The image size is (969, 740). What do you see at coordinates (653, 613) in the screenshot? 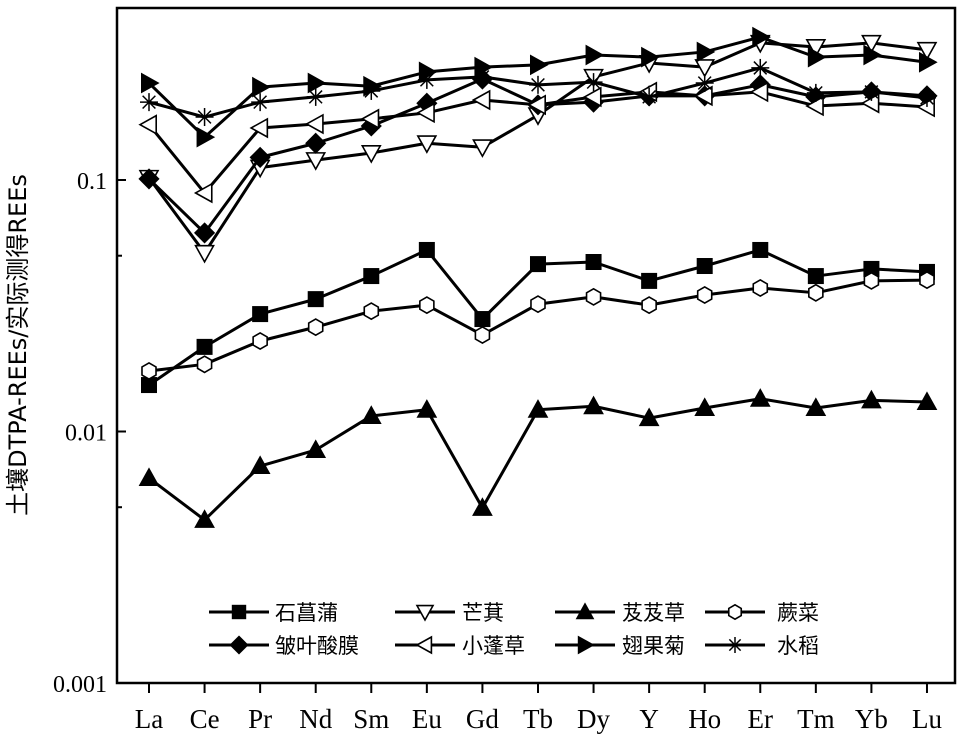
I see `legend-label: 芨芨草` at bounding box center [653, 613].